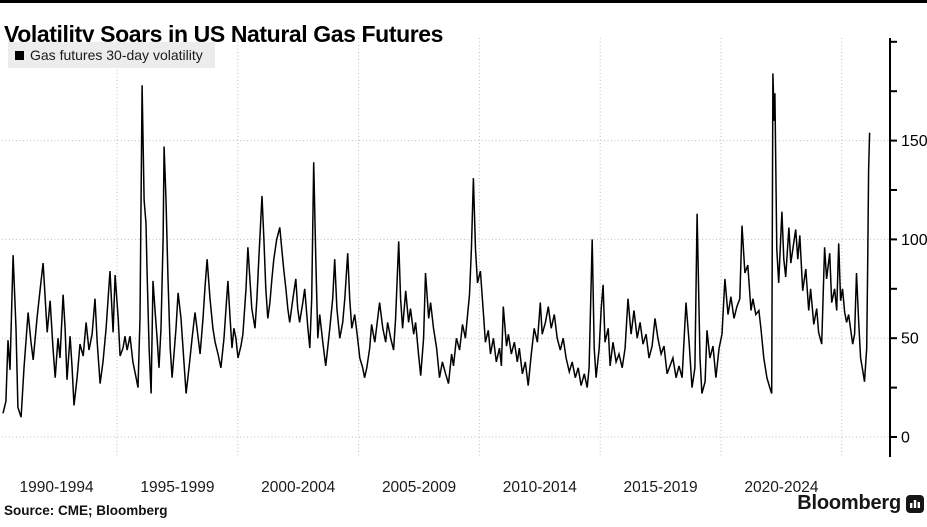  What do you see at coordinates (57, 487) in the screenshot?
I see `x-axis-label: 1990-1994` at bounding box center [57, 487].